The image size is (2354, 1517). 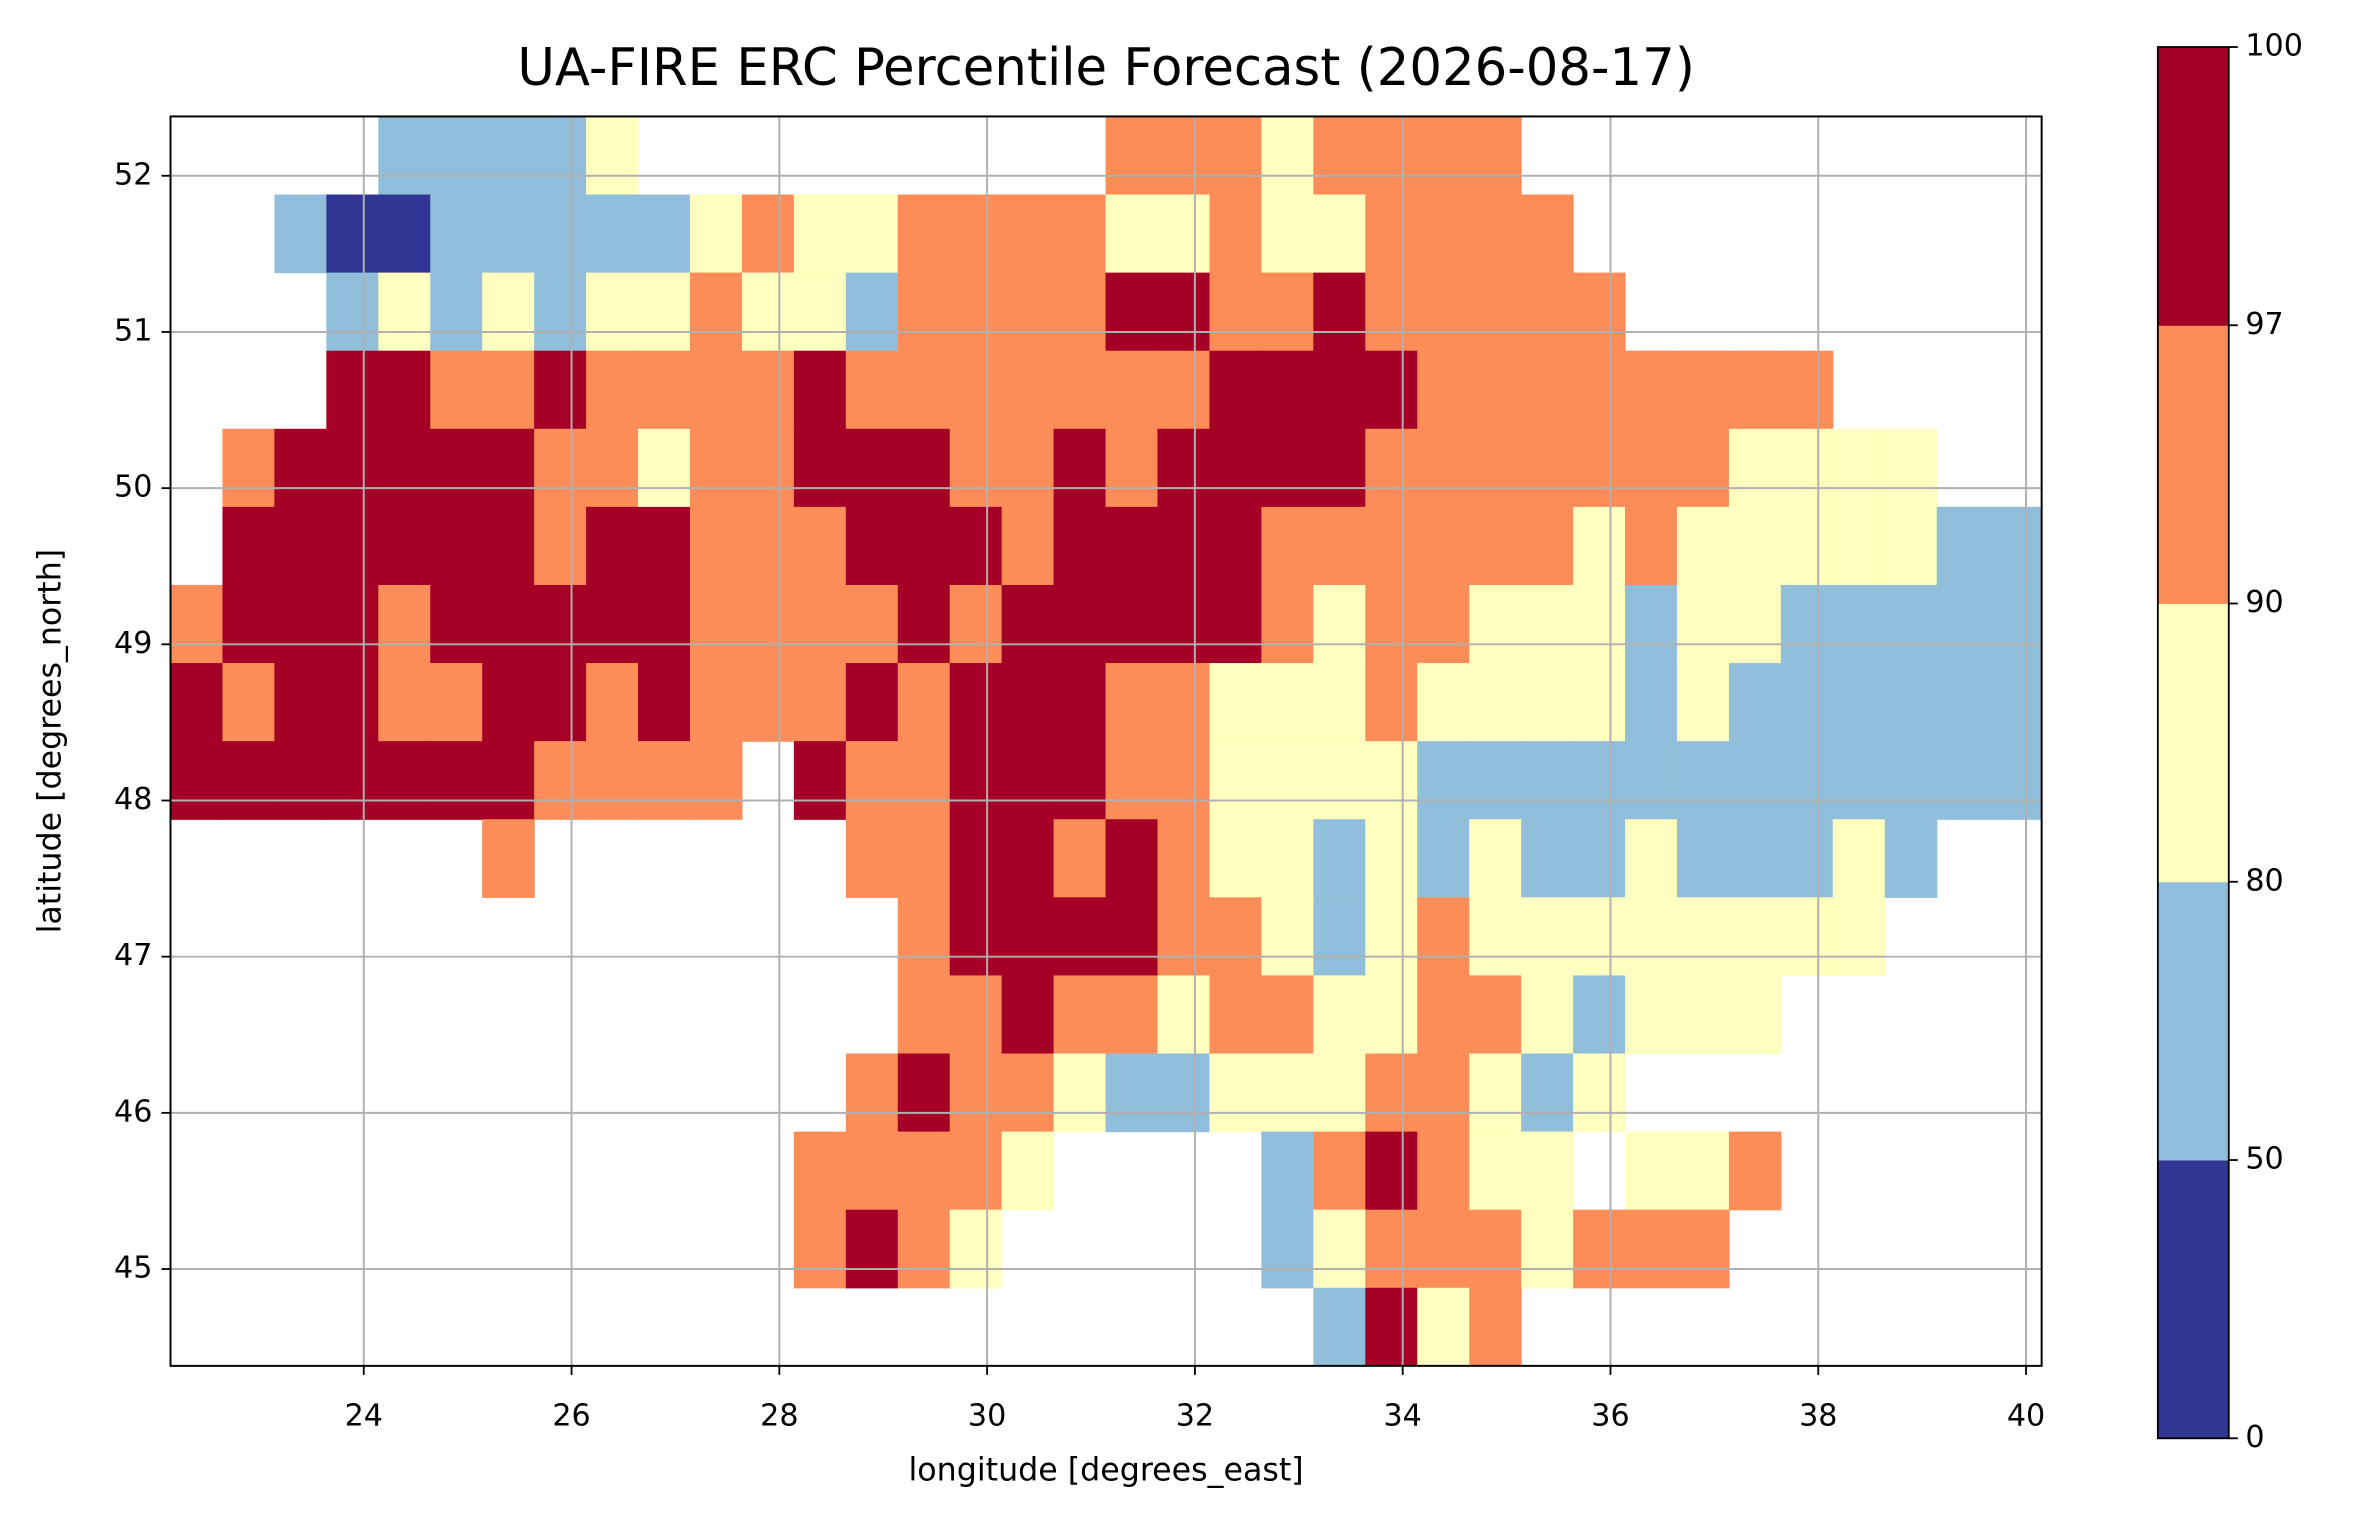 What do you see at coordinates (987, 1416) in the screenshot?
I see `x-tick-label: 30` at bounding box center [987, 1416].